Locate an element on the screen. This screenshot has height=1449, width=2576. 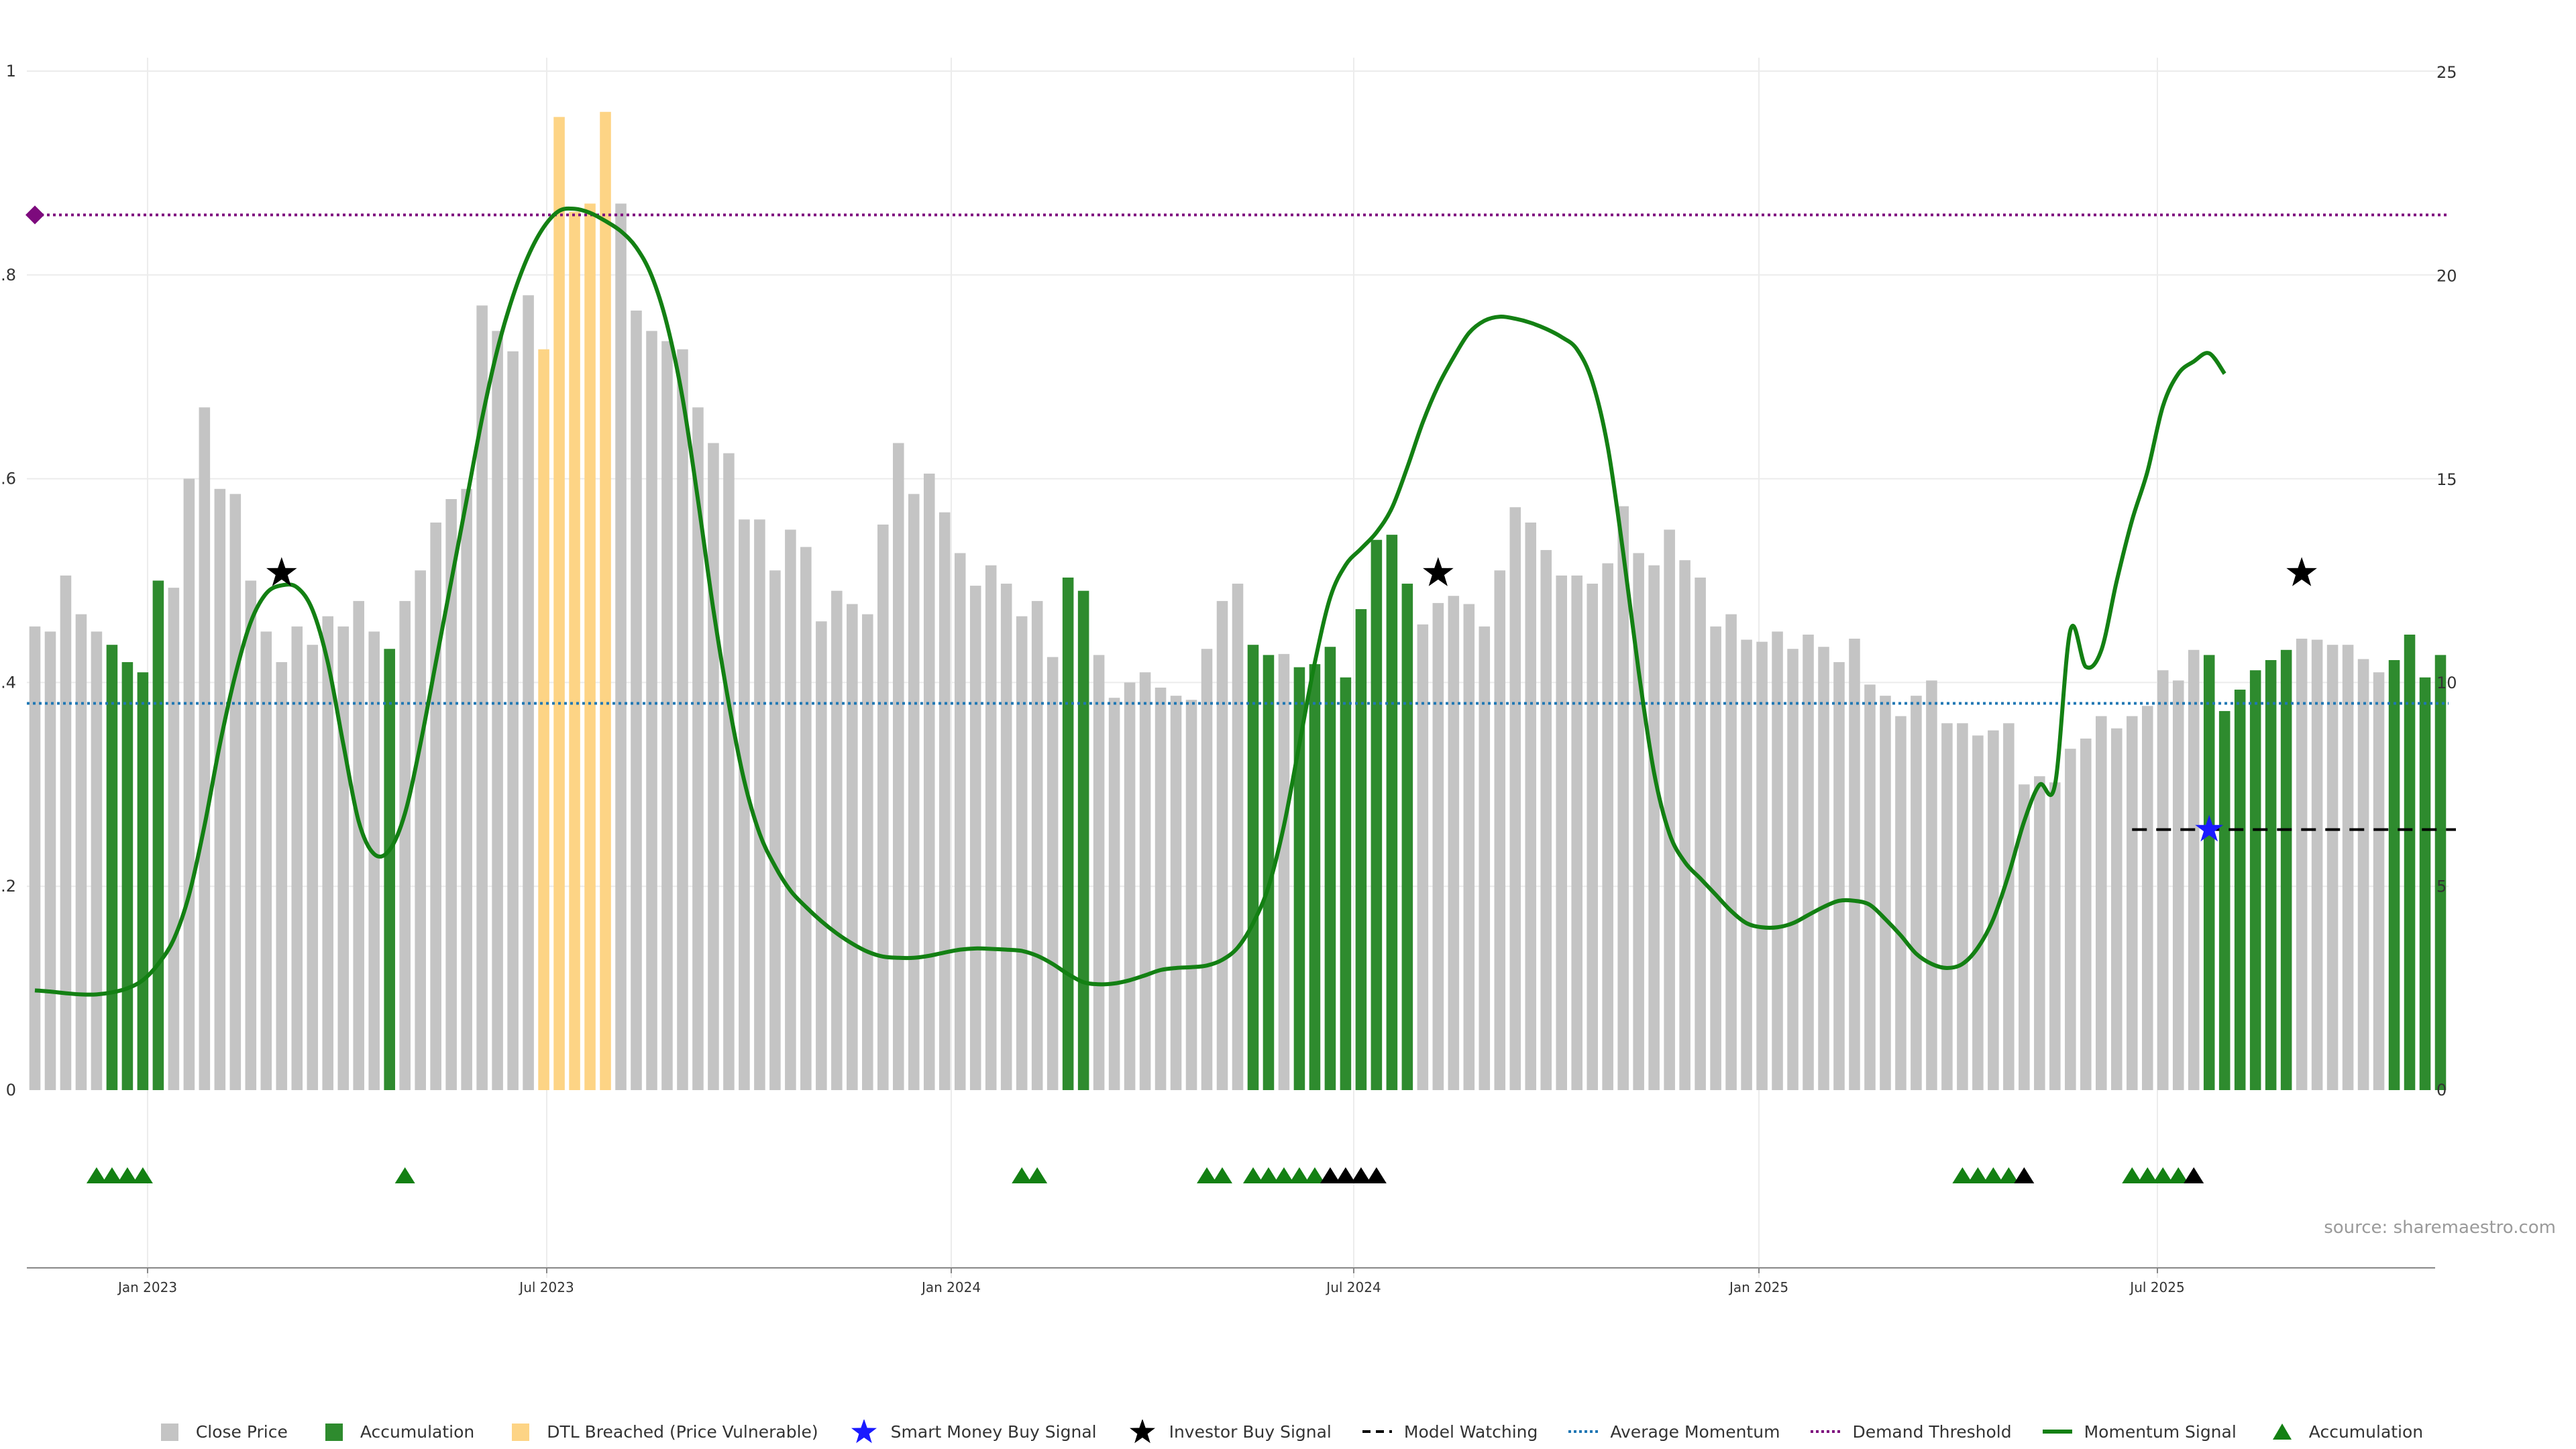
source-text: source: sharemaestro.com is located at coordinates (2440, 1228).